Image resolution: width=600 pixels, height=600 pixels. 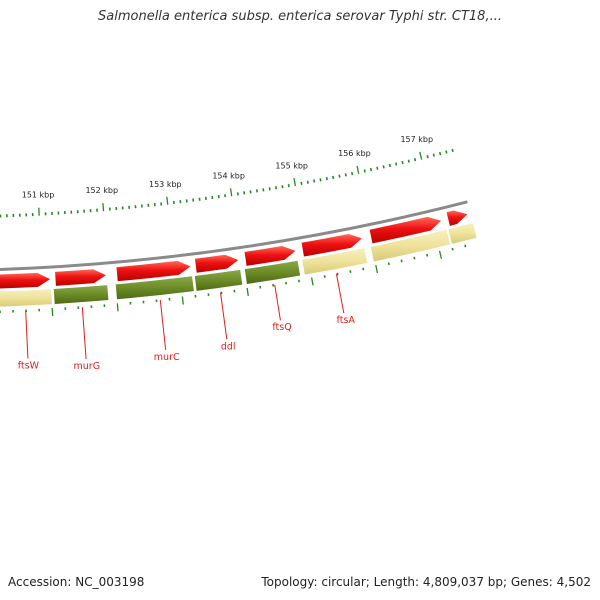 What do you see at coordinates (218, 280) in the screenshot?
I see `cog-segment-ddl` at bounding box center [218, 280].